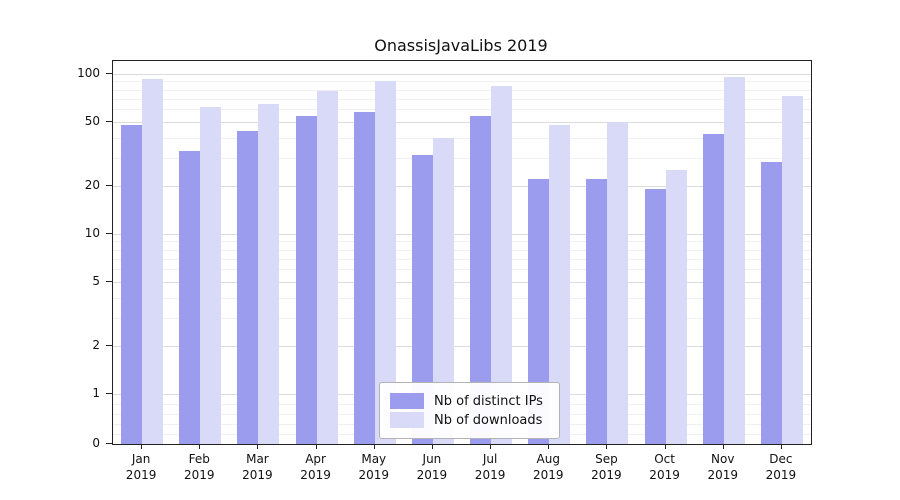 Image resolution: width=900 pixels, height=500 pixels. What do you see at coordinates (96, 393) in the screenshot?
I see `y-tick-label: 1` at bounding box center [96, 393].